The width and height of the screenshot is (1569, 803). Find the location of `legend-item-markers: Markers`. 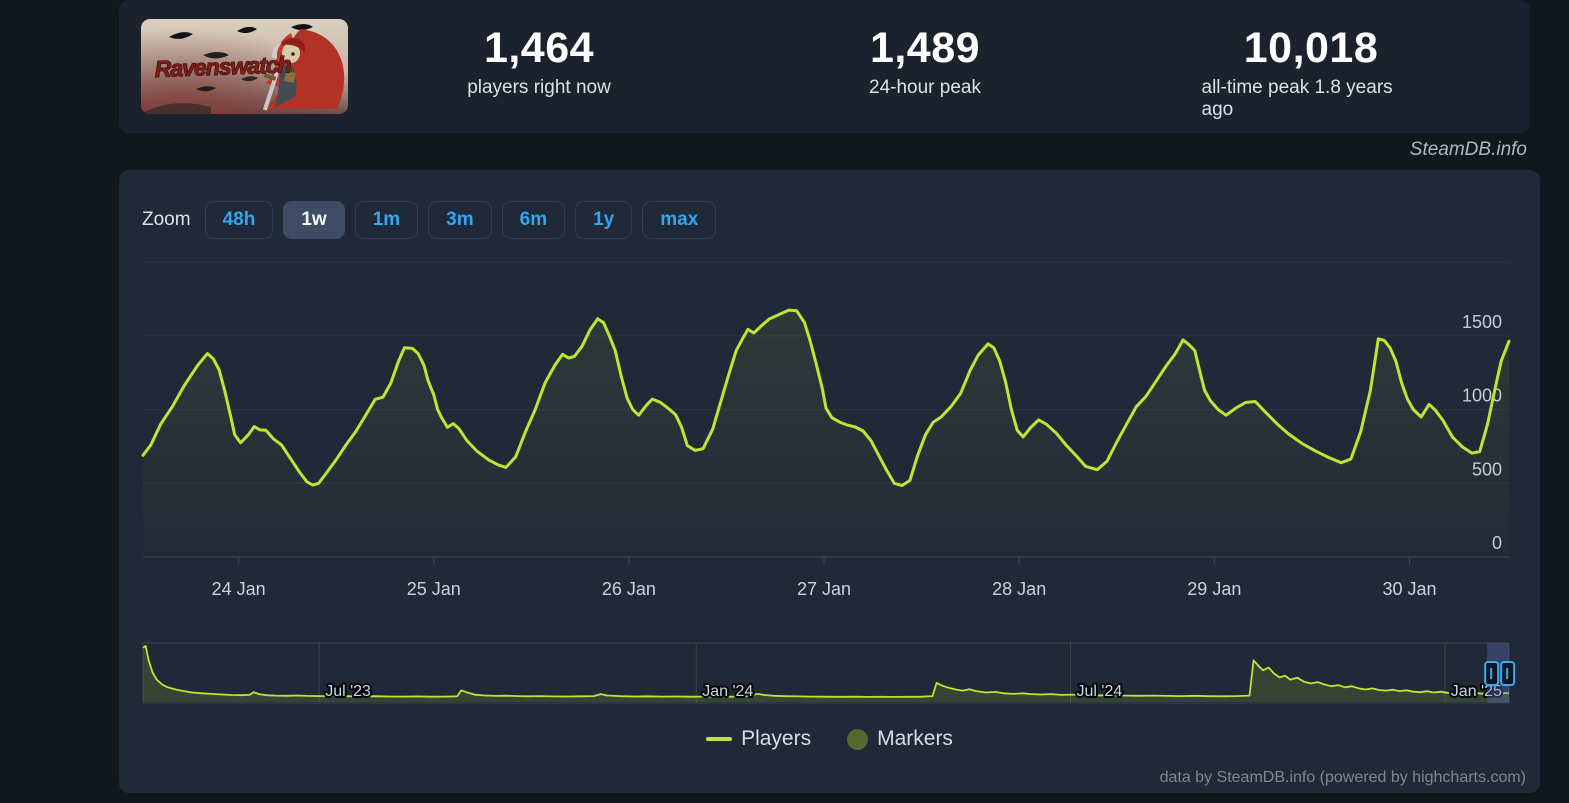

legend-item-markers: Markers is located at coordinates (900, 739).